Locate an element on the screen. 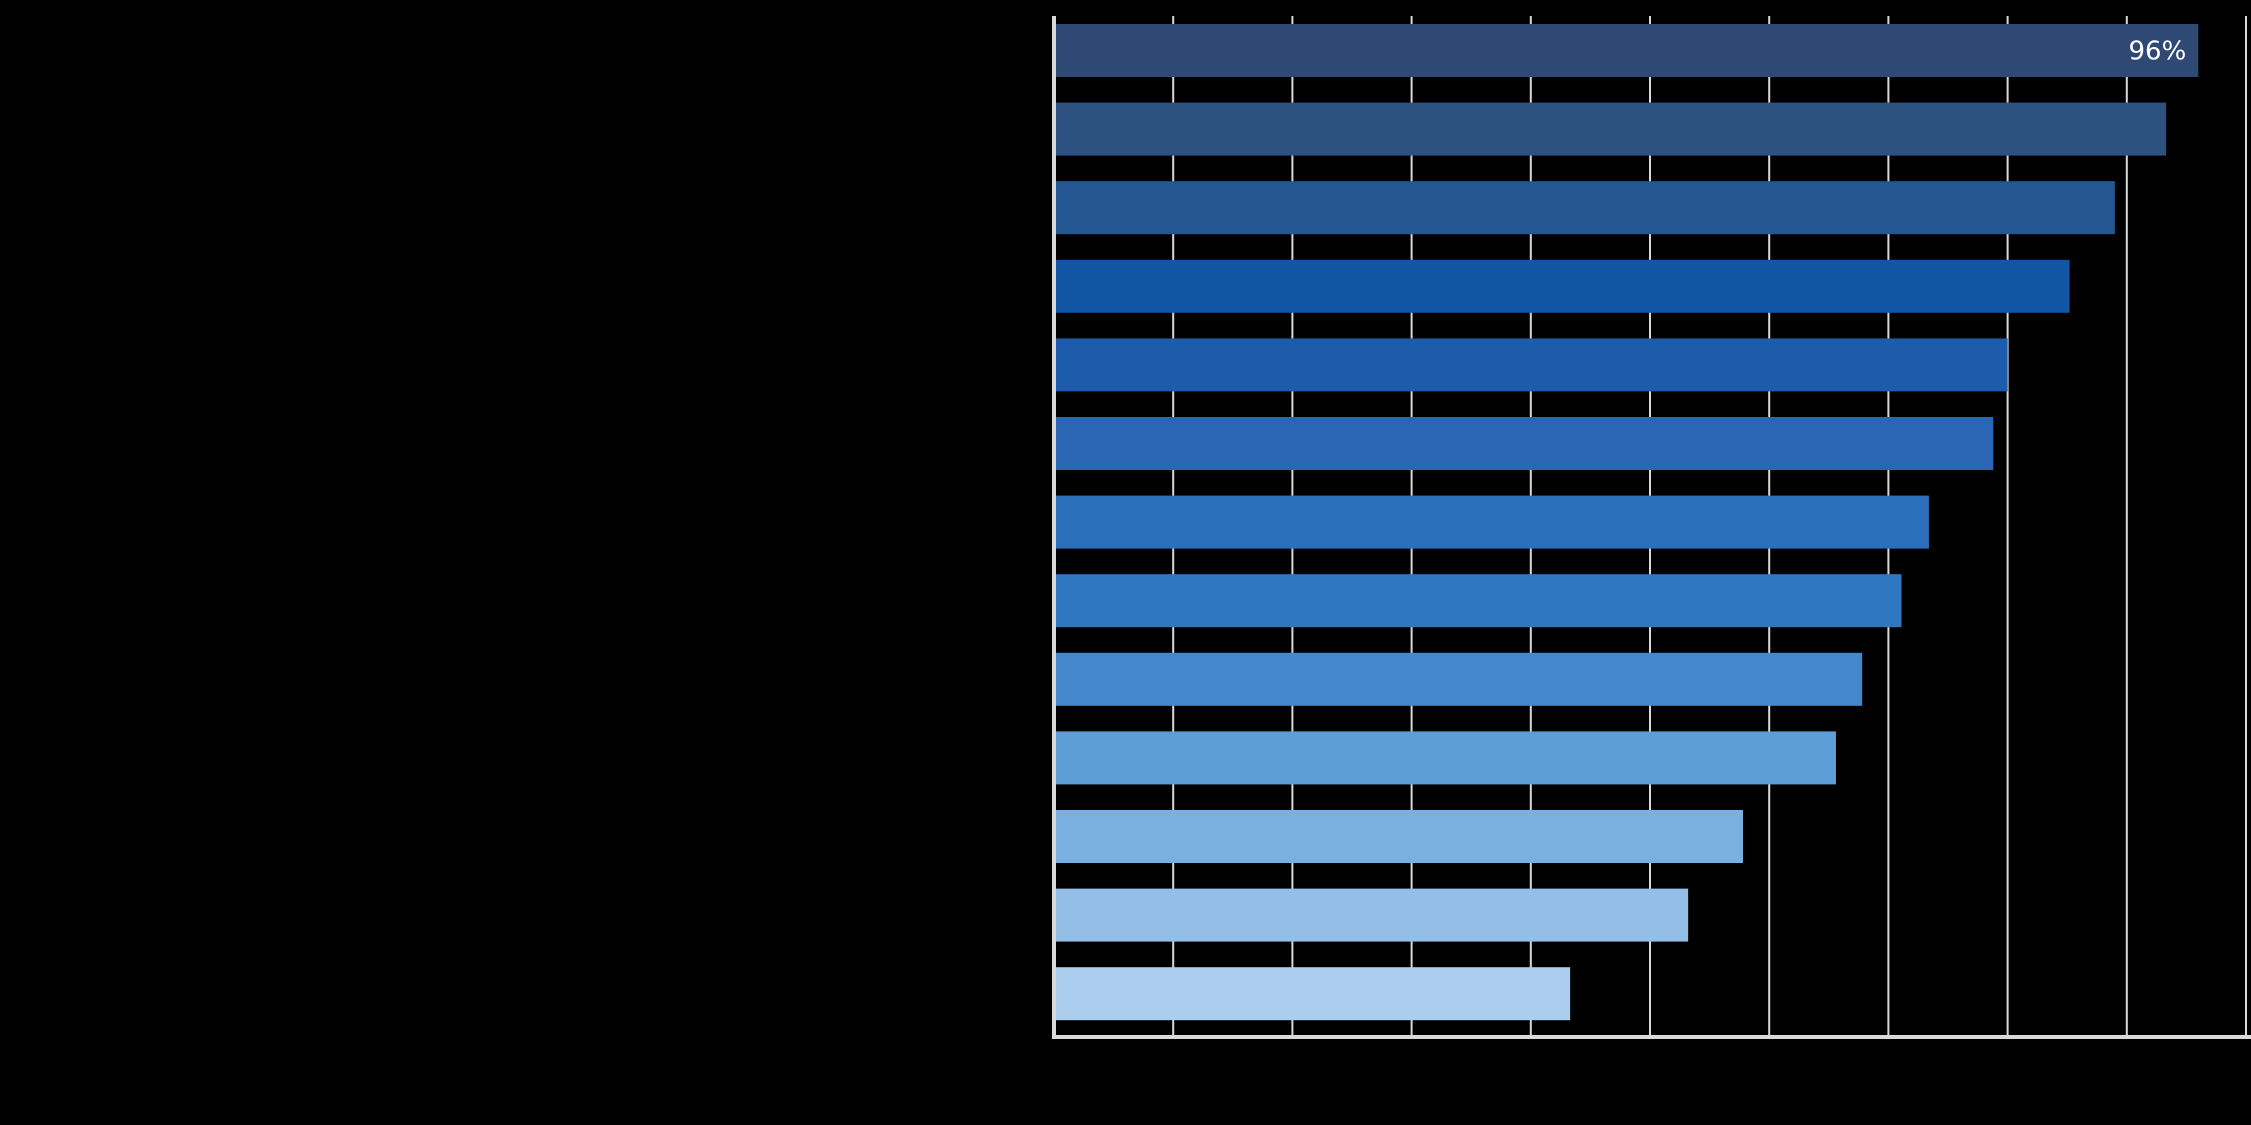  bar-value-label-1: 96% is located at coordinates (2158, 52).